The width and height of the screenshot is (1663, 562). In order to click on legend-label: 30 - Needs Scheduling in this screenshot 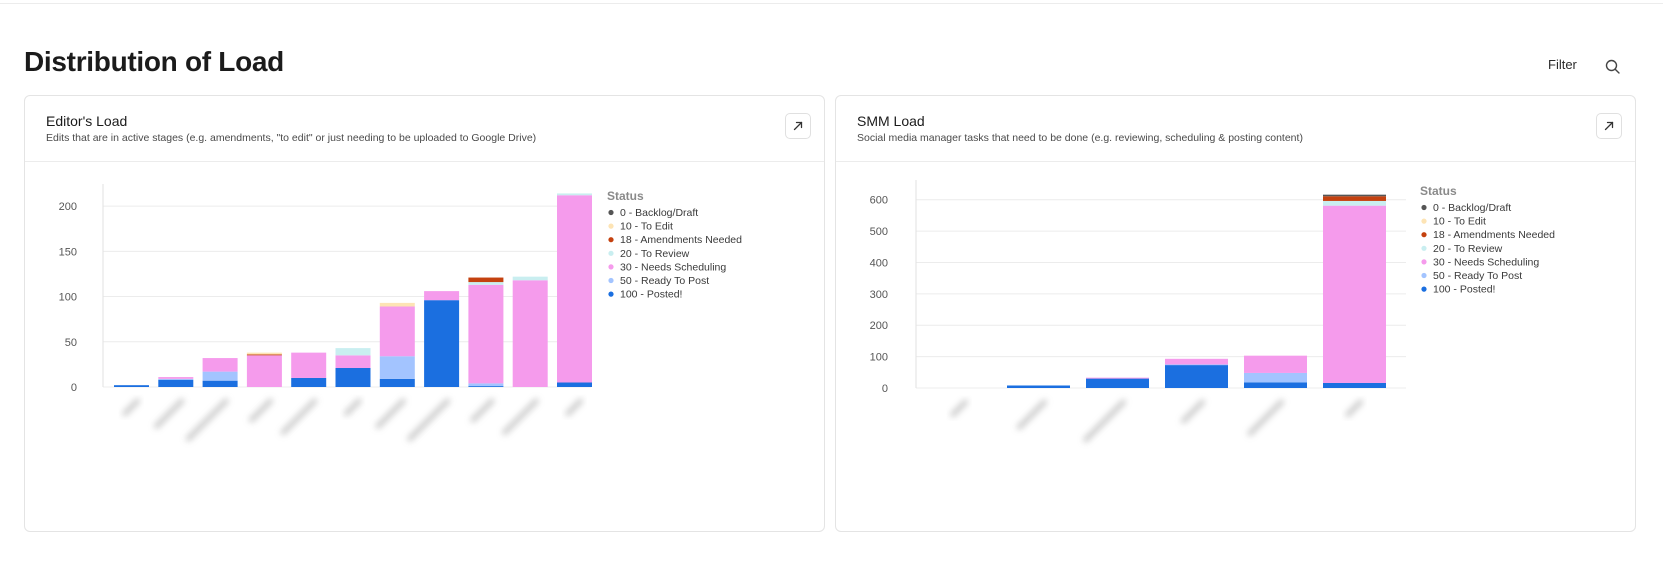, I will do `click(673, 267)`.